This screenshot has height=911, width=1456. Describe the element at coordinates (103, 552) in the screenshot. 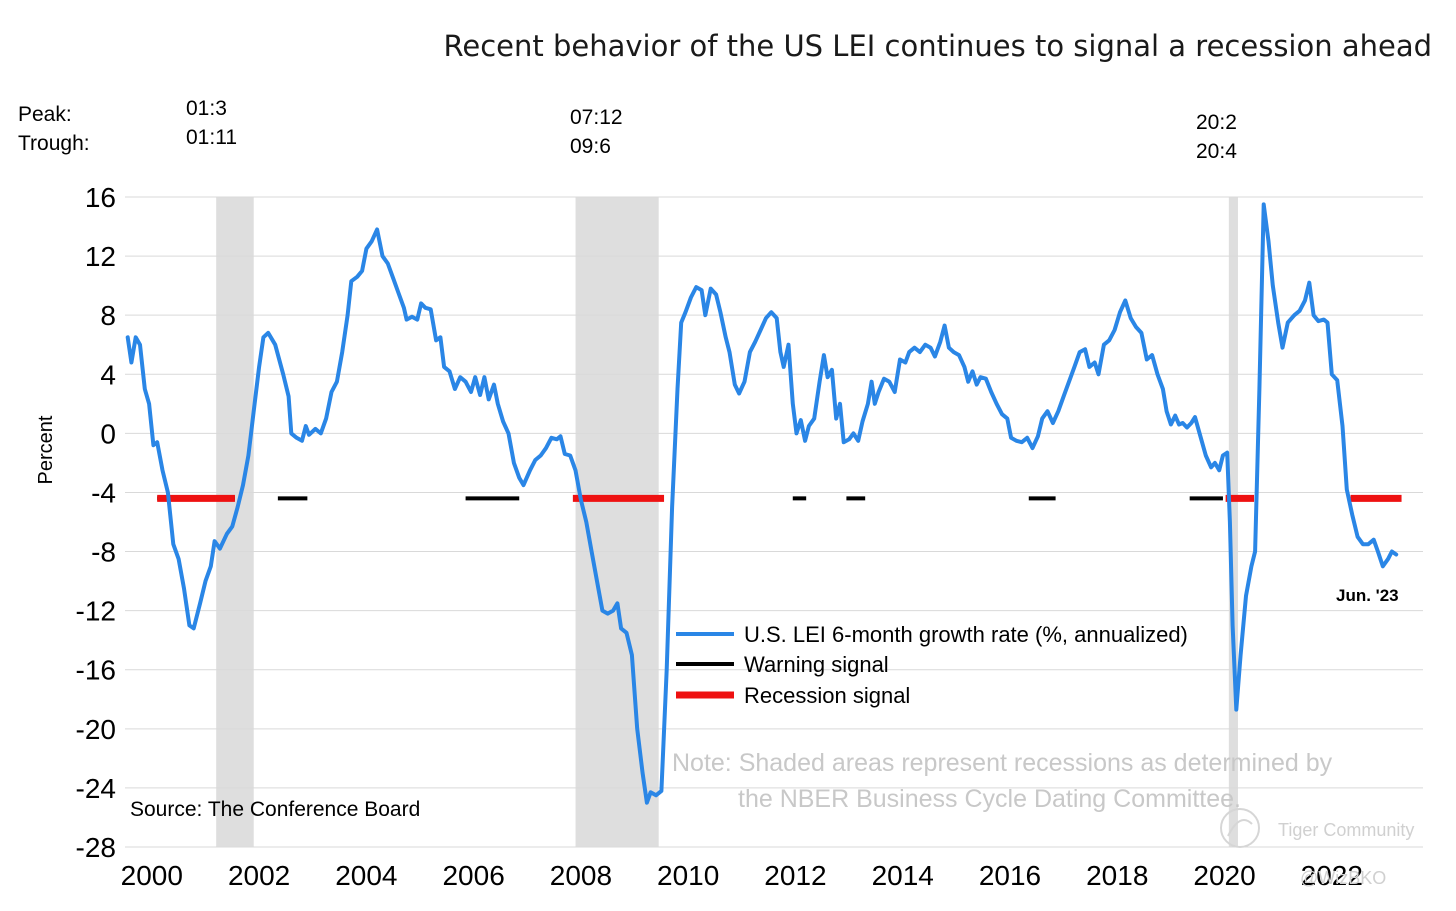

I see `y-tick-label: -8` at that location.